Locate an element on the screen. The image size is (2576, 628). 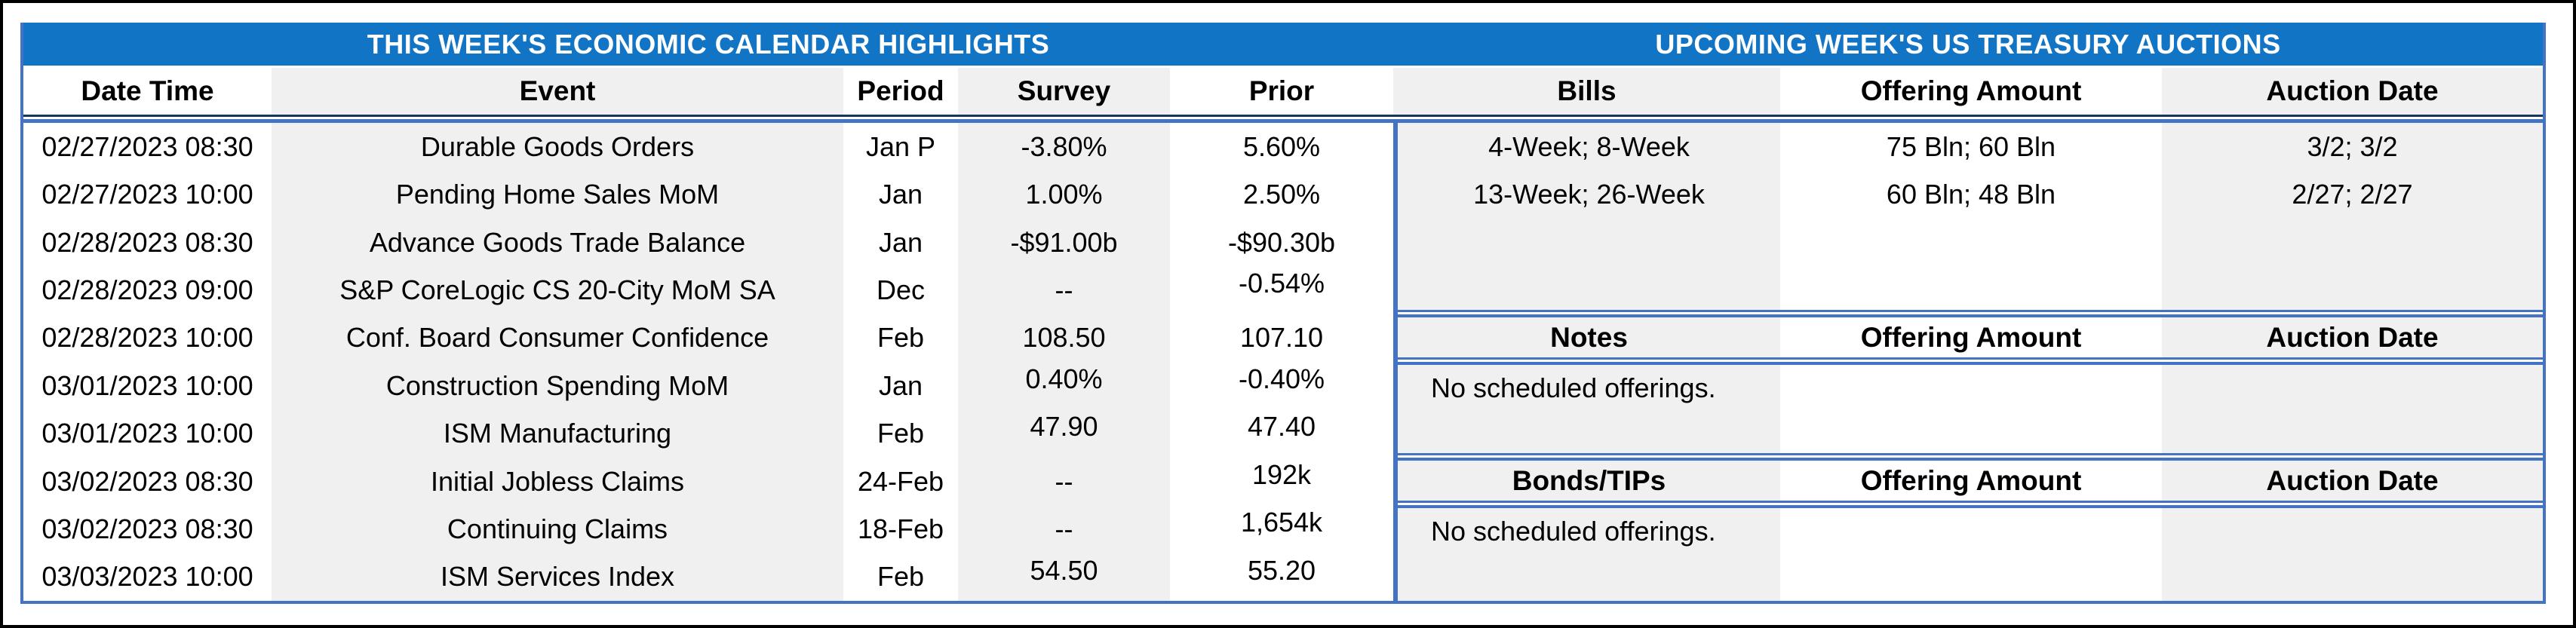
bonds-empty-column: No scheduled offerings. is located at coordinates (1589, 554).